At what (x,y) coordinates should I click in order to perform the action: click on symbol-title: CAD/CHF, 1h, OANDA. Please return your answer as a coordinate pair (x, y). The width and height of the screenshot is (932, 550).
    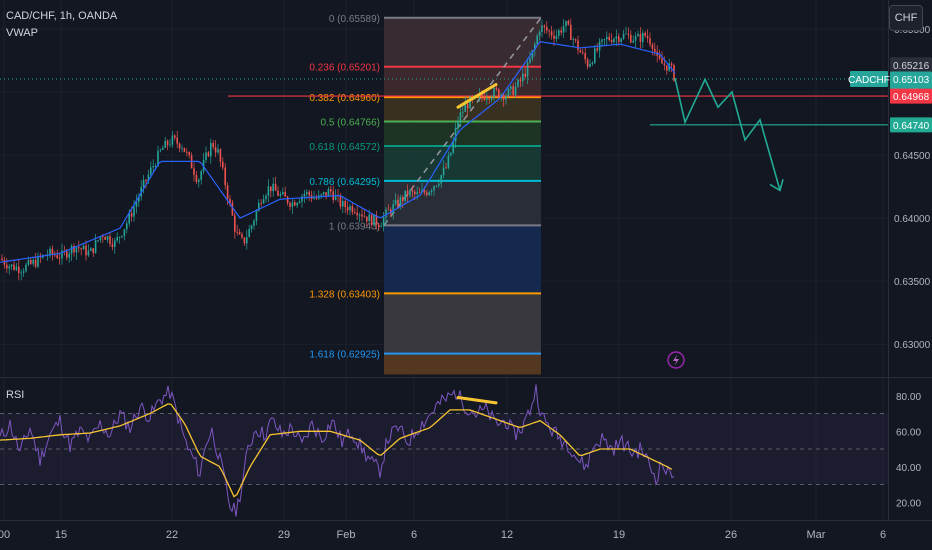
    Looking at the image, I should click on (62, 16).